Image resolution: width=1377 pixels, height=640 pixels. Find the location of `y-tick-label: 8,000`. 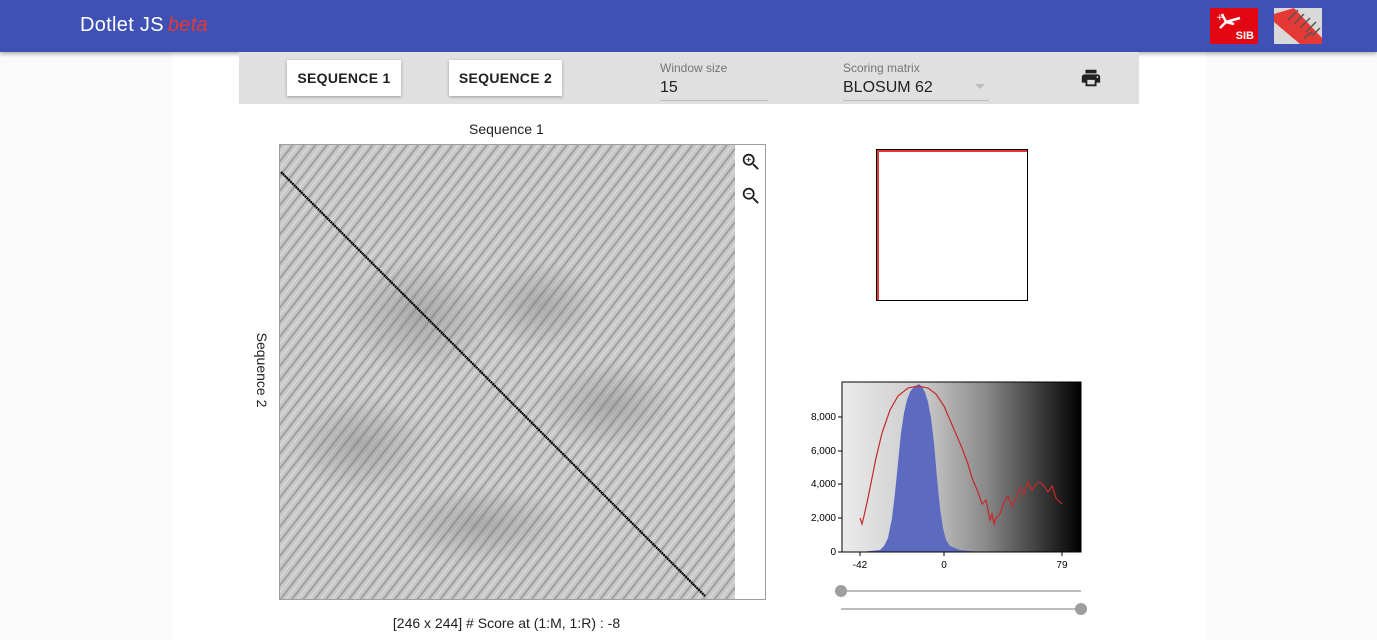

y-tick-label: 8,000 is located at coordinates (823, 417).